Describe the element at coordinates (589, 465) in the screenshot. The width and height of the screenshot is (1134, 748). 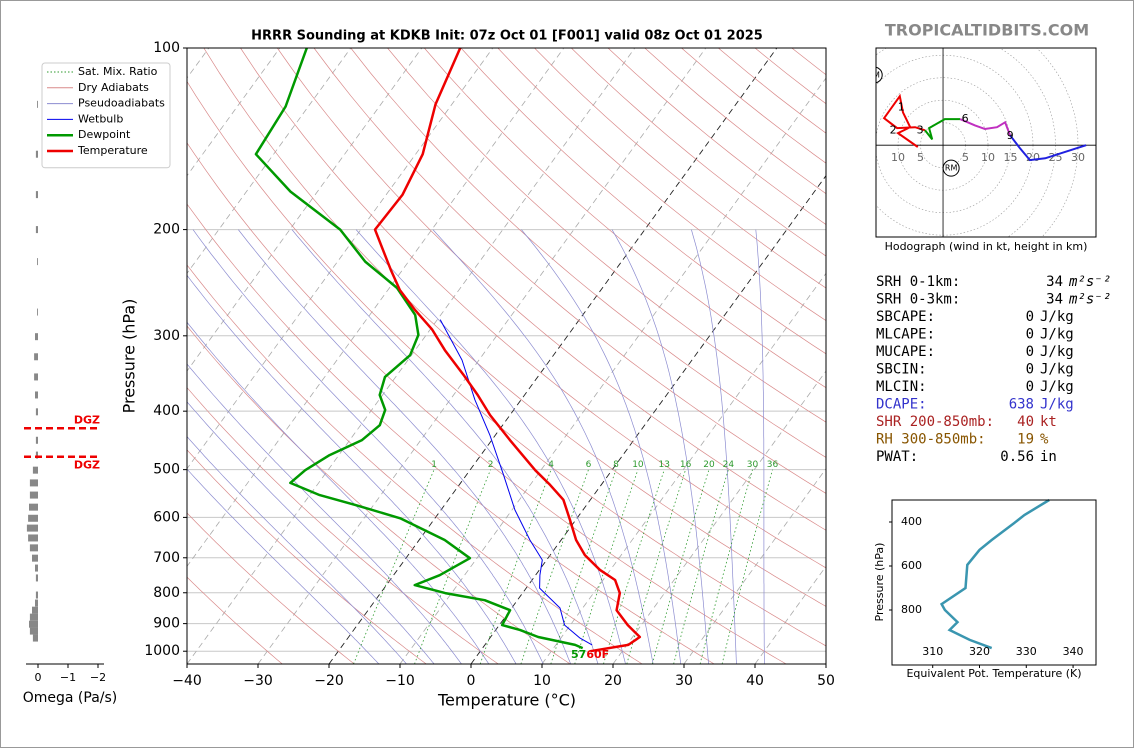
I see `mixing-ratio-label: 6` at that location.